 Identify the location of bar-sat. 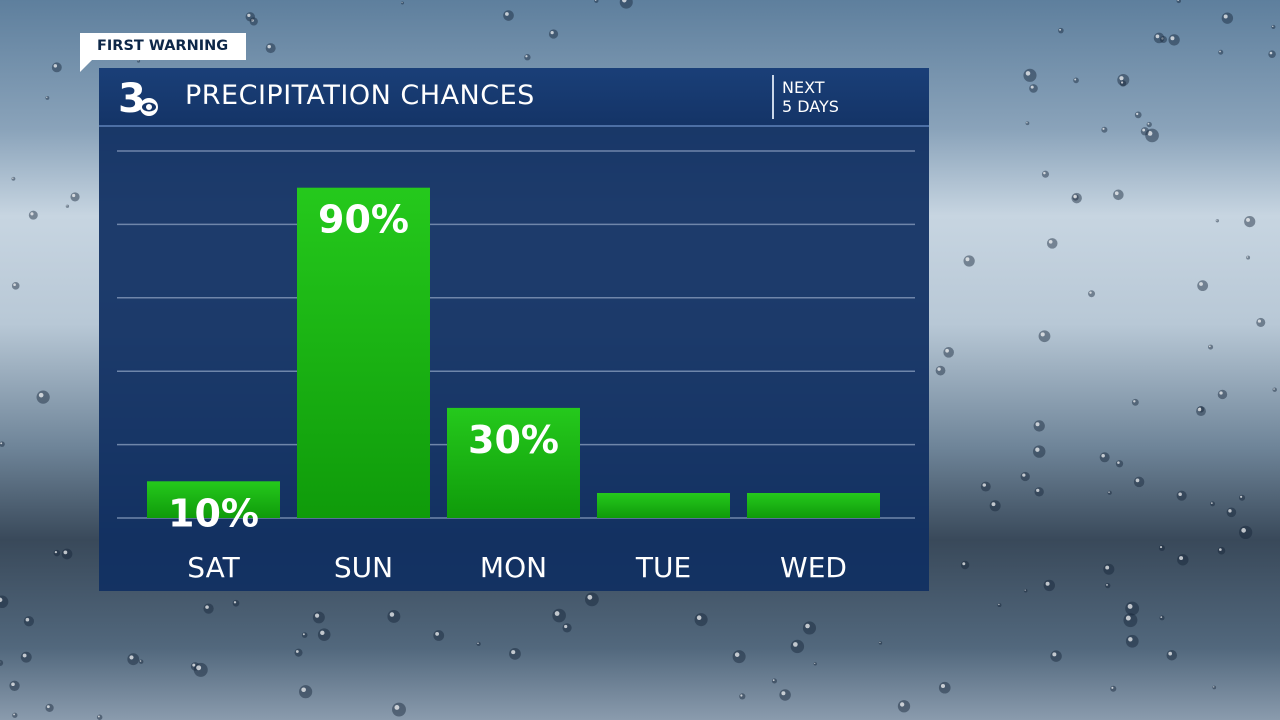
(213, 499).